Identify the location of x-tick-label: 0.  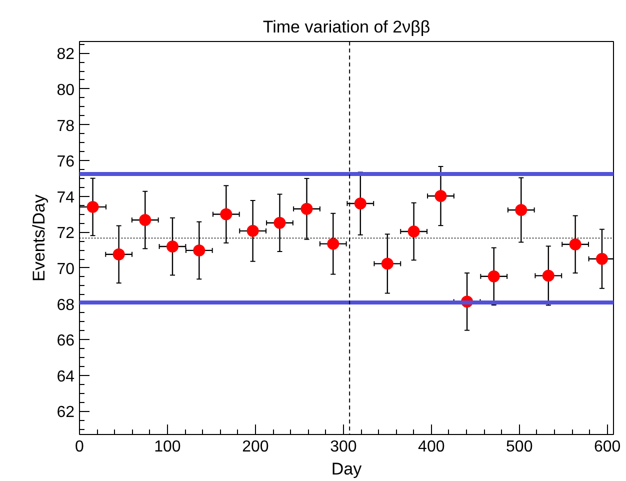
(79, 447).